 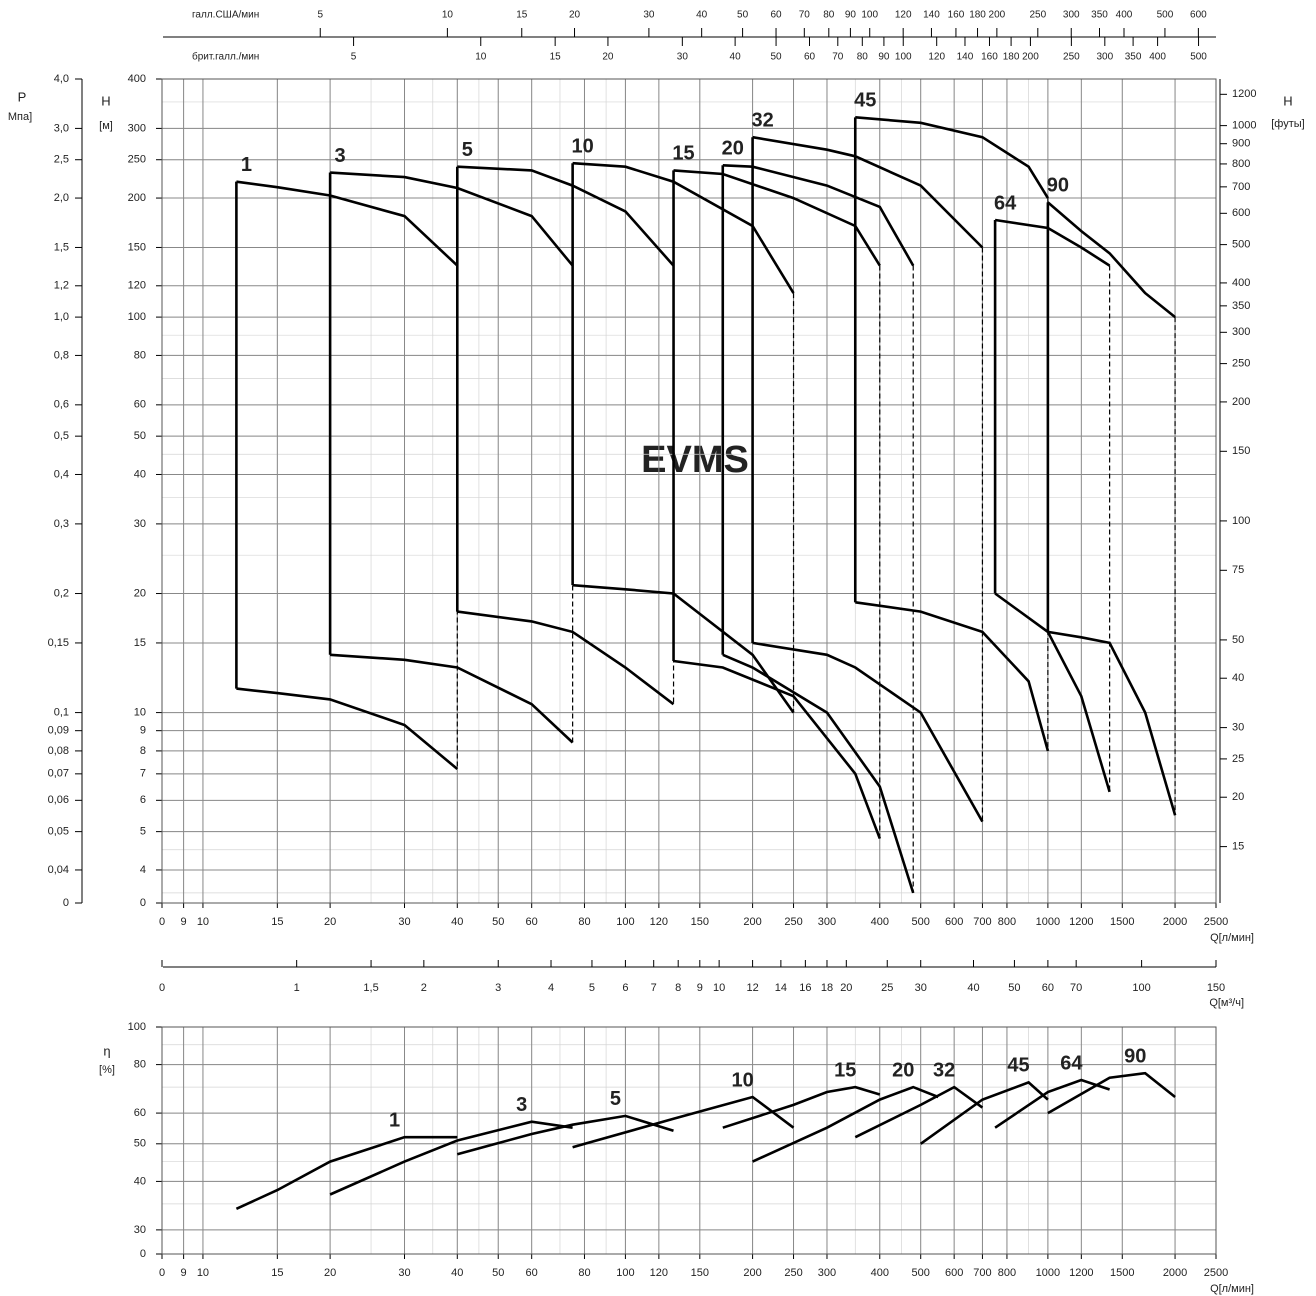 I want to click on x-tick-label: 50, so click(x=498, y=922).